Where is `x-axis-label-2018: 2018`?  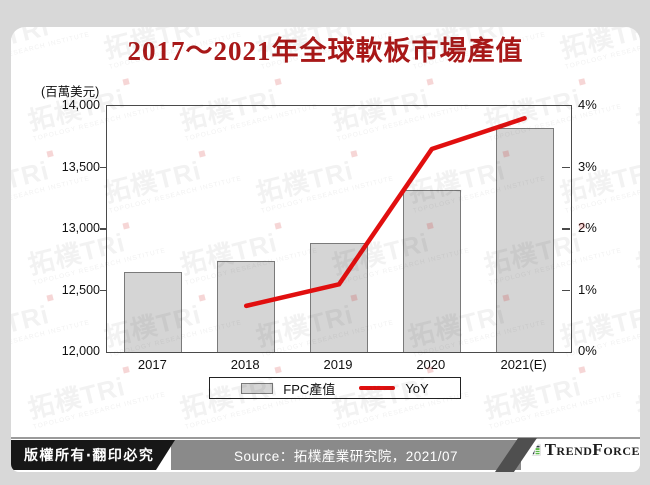 x-axis-label-2018: 2018 is located at coordinates (245, 364).